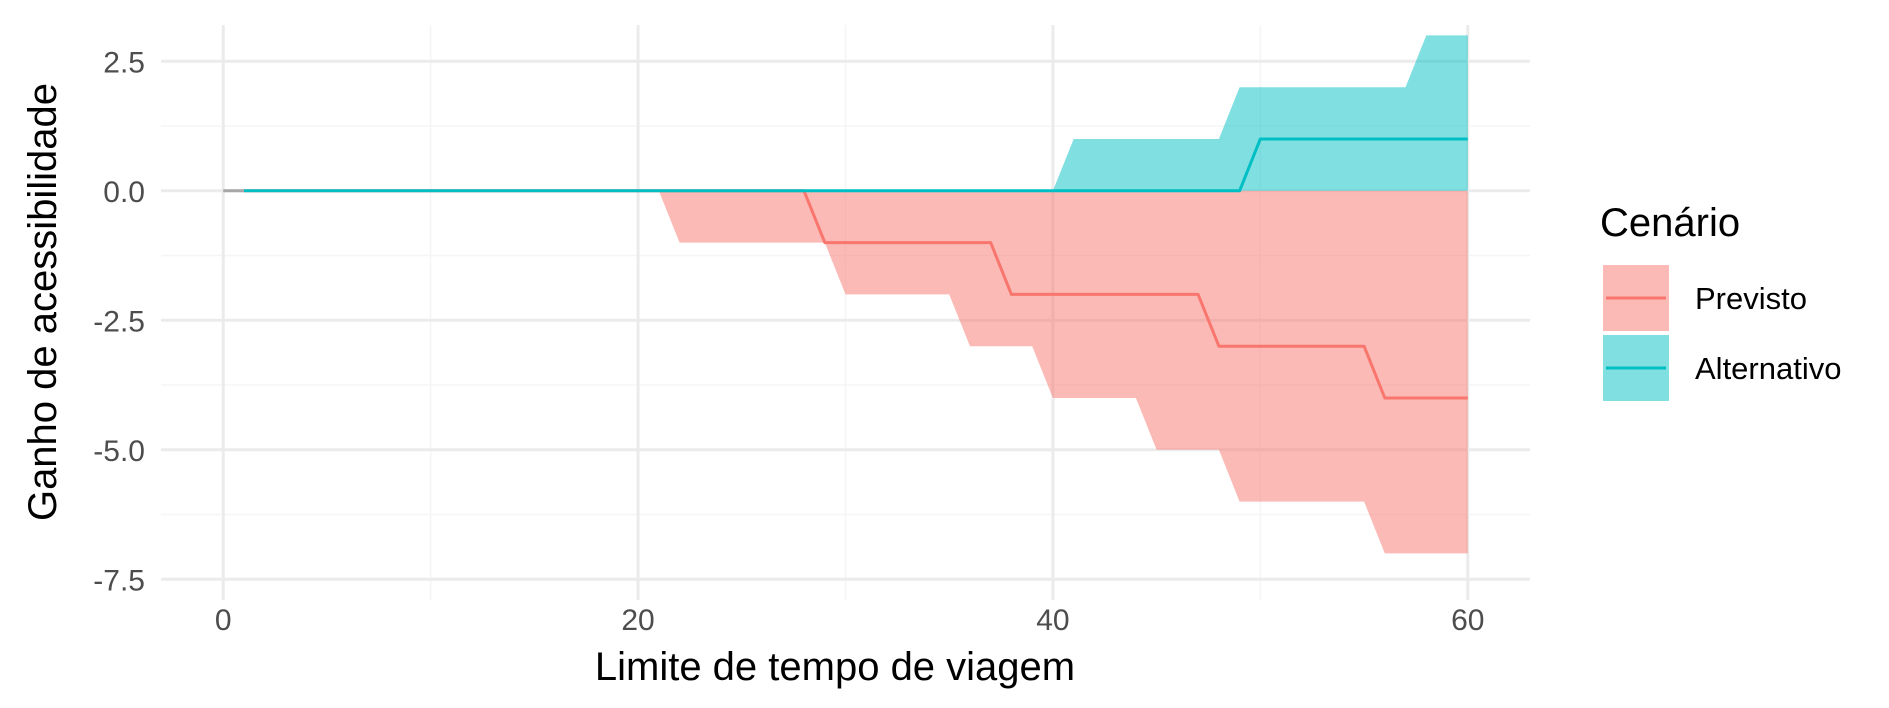 The width and height of the screenshot is (1889, 708). What do you see at coordinates (43, 302) in the screenshot?
I see `y-axis-title: Ganho de acessibilidade` at bounding box center [43, 302].